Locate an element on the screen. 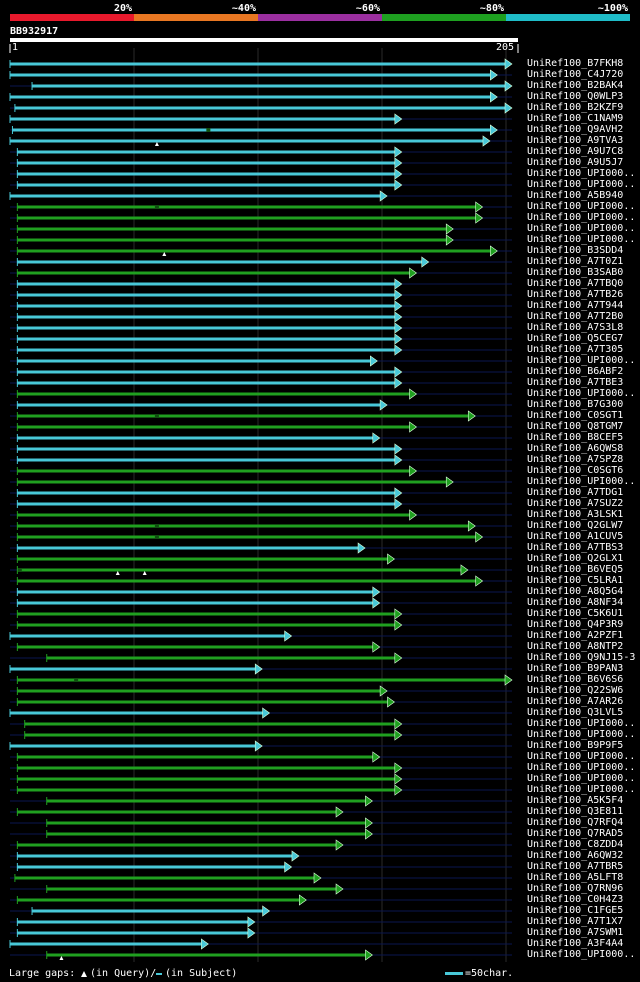 The width and height of the screenshot is (640, 982). hit-label: UniRef100_Q2GLX1 is located at coordinates (575, 558).